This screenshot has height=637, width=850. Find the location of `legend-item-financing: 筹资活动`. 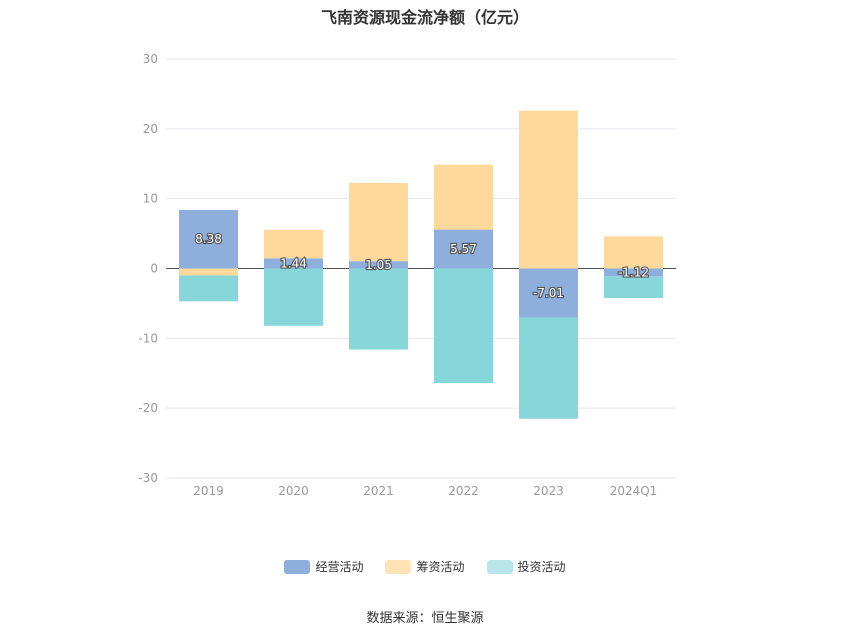

legend-item-financing: 筹资活动 is located at coordinates (425, 566).